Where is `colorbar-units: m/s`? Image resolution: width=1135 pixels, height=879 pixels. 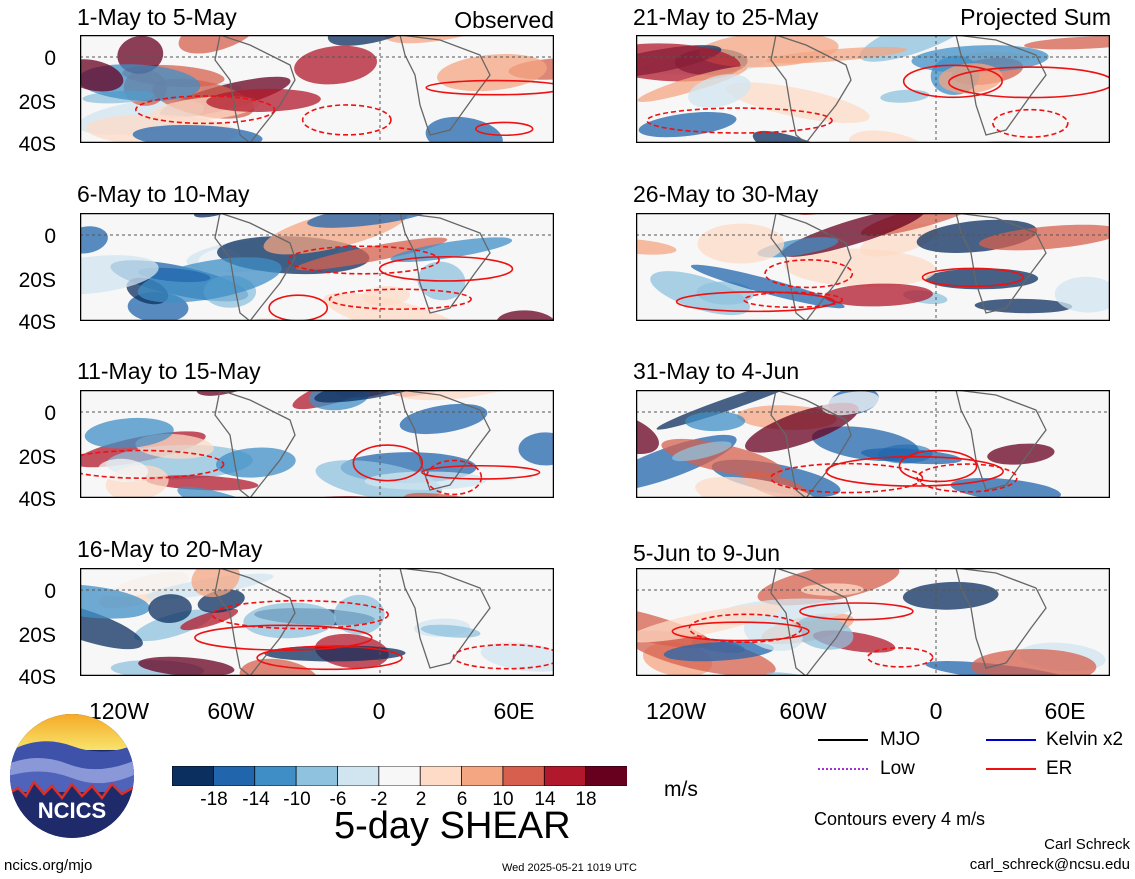
colorbar-units: m/s is located at coordinates (681, 789).